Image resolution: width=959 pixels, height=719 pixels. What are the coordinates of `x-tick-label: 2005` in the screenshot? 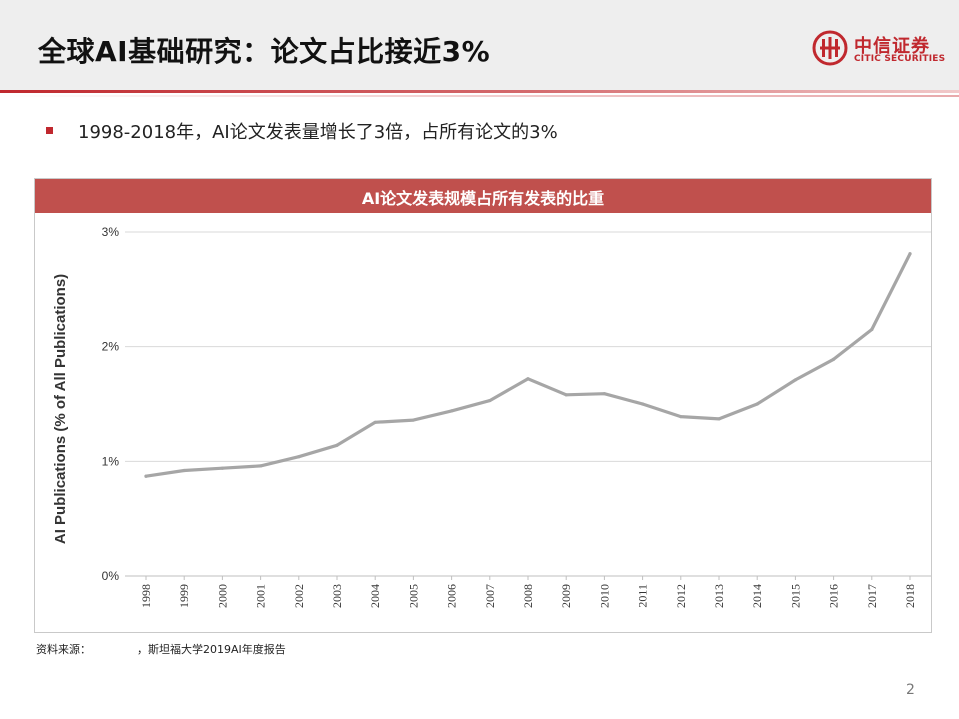 It's located at (413, 596).